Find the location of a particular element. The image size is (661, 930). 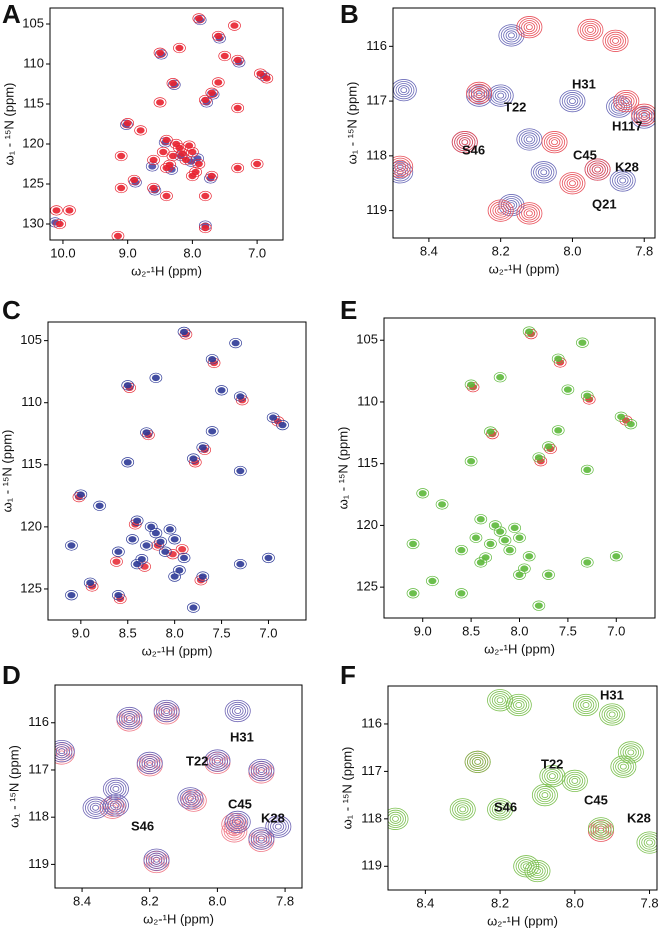

x-tick-label: 9.0 is located at coordinates (81, 632).